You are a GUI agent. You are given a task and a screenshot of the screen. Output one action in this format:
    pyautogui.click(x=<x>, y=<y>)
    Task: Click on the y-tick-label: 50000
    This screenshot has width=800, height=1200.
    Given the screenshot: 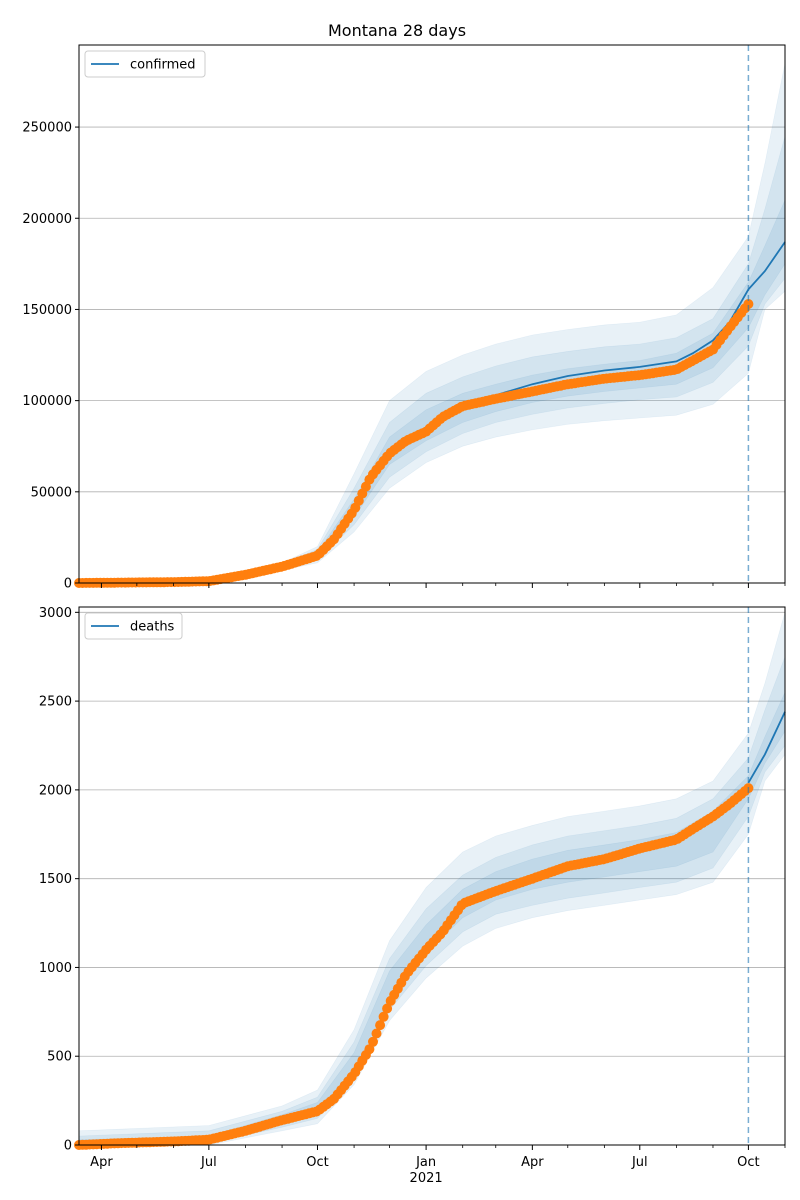 What is the action you would take?
    pyautogui.click(x=51, y=492)
    